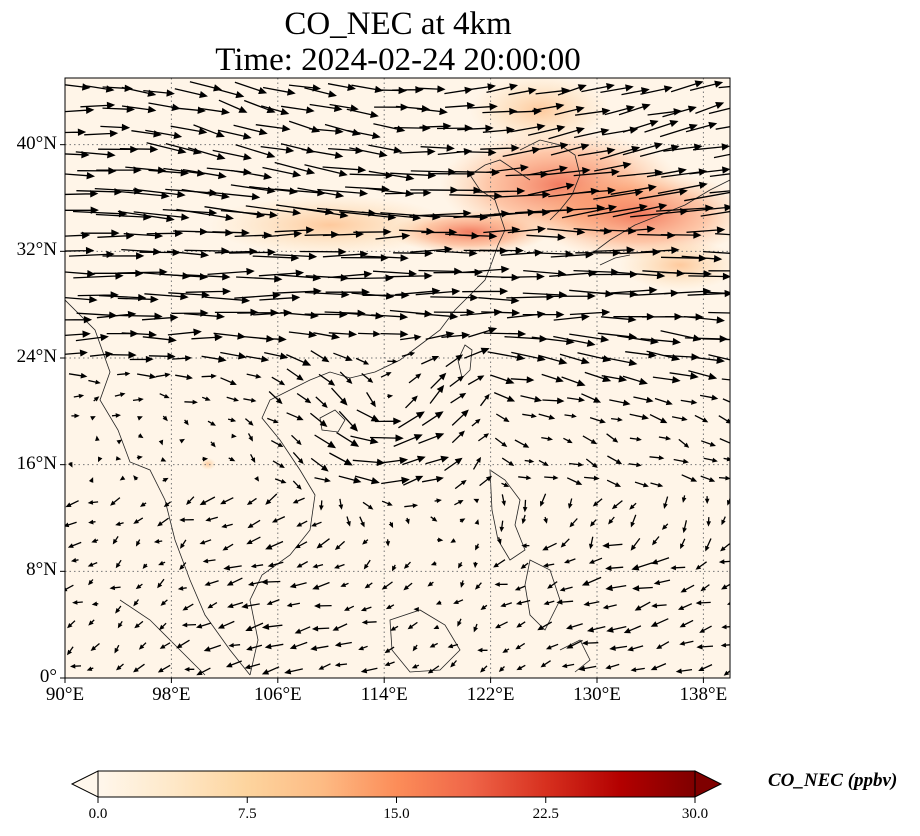 This screenshot has width=920, height=836. What do you see at coordinates (41, 570) in the screenshot?
I see `lat-tick-label: 8°N` at bounding box center [41, 570].